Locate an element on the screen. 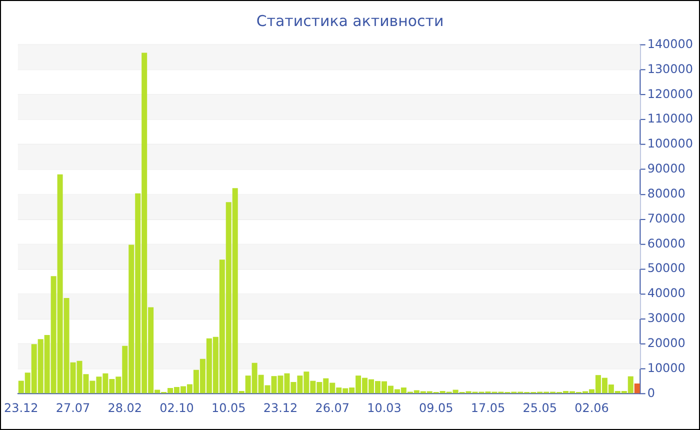 This screenshot has width=700, height=430. x-tick-label: 27.07 is located at coordinates (73, 408).